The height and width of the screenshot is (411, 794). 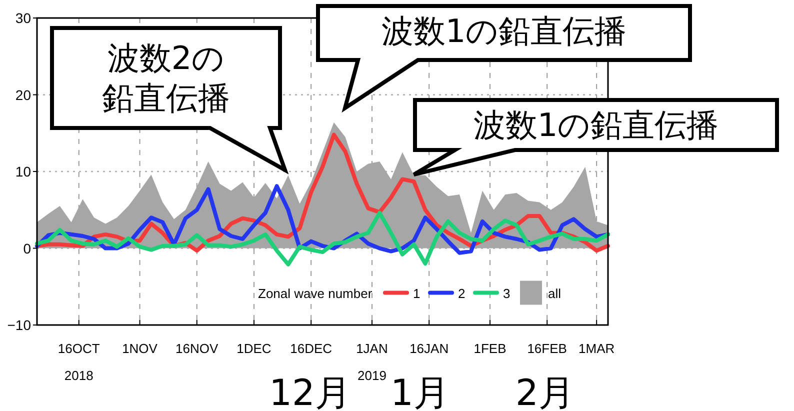 What do you see at coordinates (322, 238) in the screenshot?
I see `line-series` at bounding box center [322, 238].